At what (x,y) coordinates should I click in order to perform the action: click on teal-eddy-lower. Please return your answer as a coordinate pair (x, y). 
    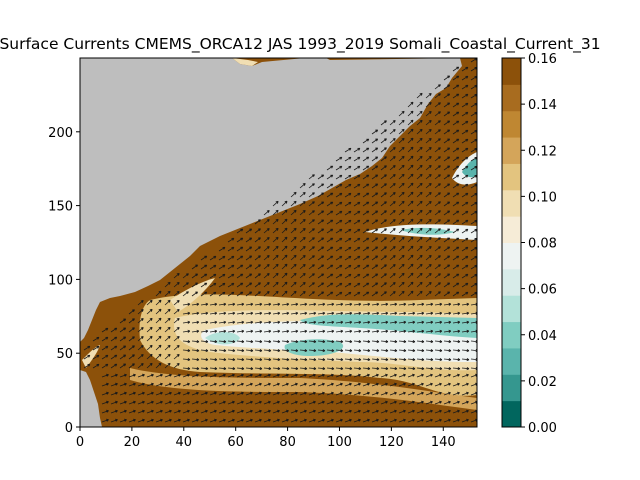
    Looking at the image, I should click on (314, 347).